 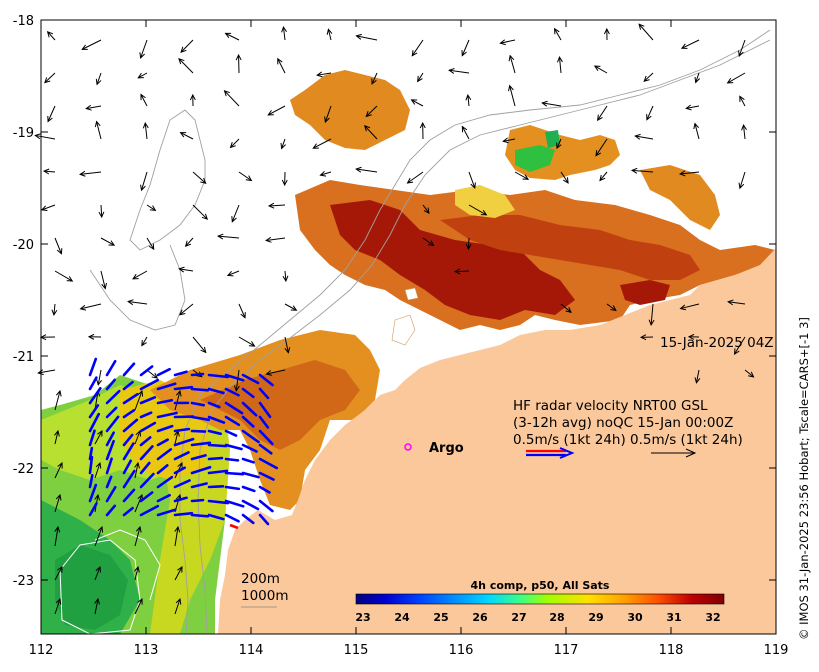 What do you see at coordinates (440, 617) in the screenshot?
I see `colorbar-tick-label: 25` at bounding box center [440, 617].